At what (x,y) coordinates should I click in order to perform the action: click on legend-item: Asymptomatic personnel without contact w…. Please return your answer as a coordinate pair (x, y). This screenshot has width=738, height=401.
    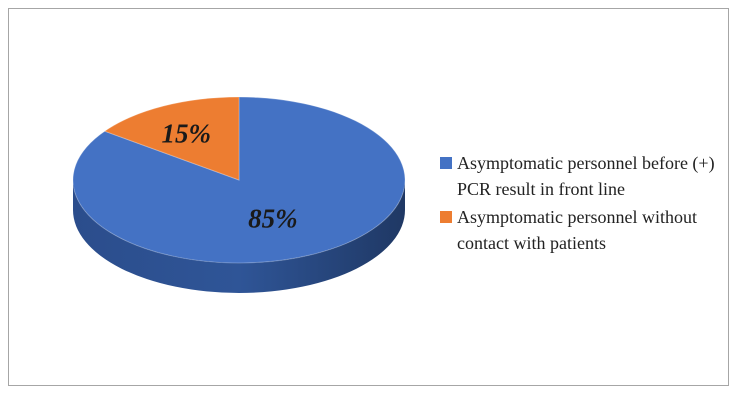
    Looking at the image, I should click on (580, 230).